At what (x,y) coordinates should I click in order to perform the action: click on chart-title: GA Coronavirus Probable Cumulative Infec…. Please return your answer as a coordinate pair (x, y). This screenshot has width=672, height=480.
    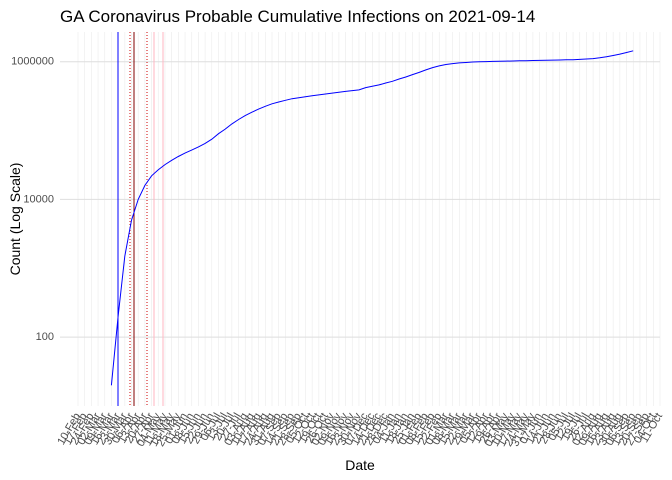
    Looking at the image, I should click on (297, 16).